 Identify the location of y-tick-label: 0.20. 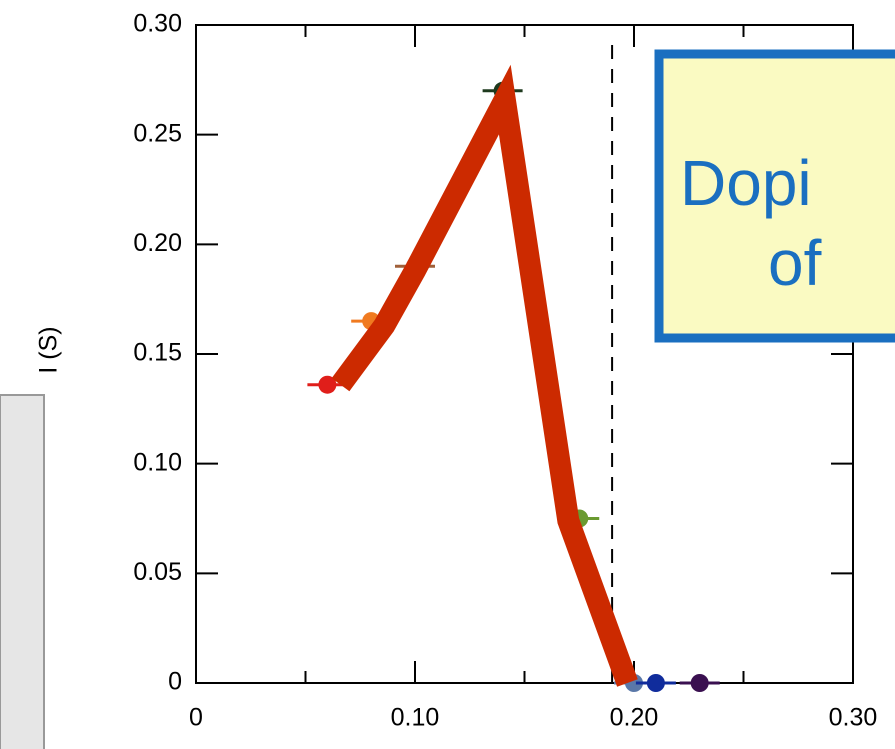
(157, 243).